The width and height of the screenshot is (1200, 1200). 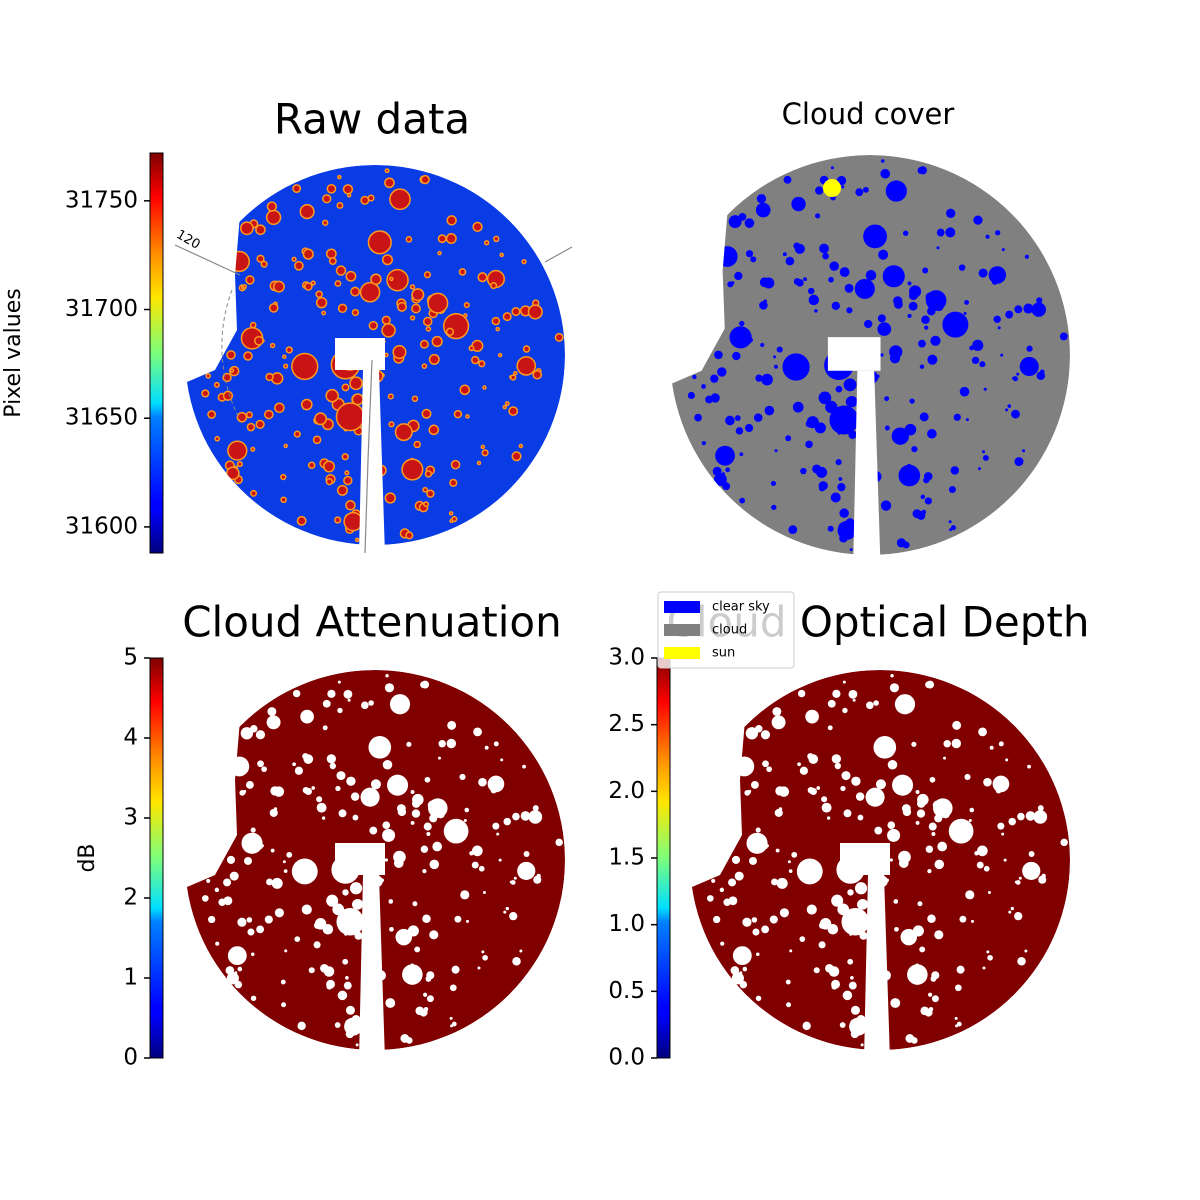 I want to click on legend: clear sky cloud sun, so click(x=726, y=630).